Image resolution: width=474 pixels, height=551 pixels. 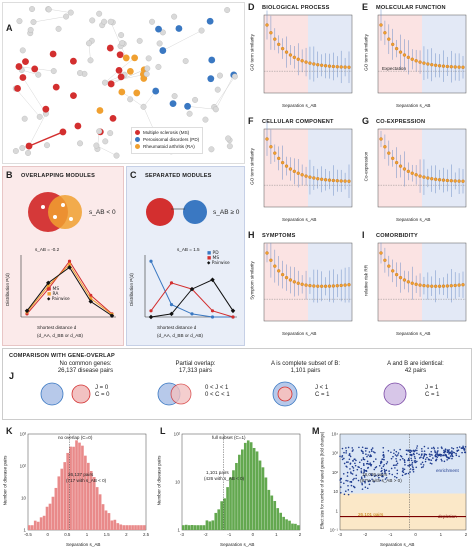 What do you see at coordinates (68, 255) in the screenshot?
I see `panel-b-graphic` at bounding box center [68, 255].